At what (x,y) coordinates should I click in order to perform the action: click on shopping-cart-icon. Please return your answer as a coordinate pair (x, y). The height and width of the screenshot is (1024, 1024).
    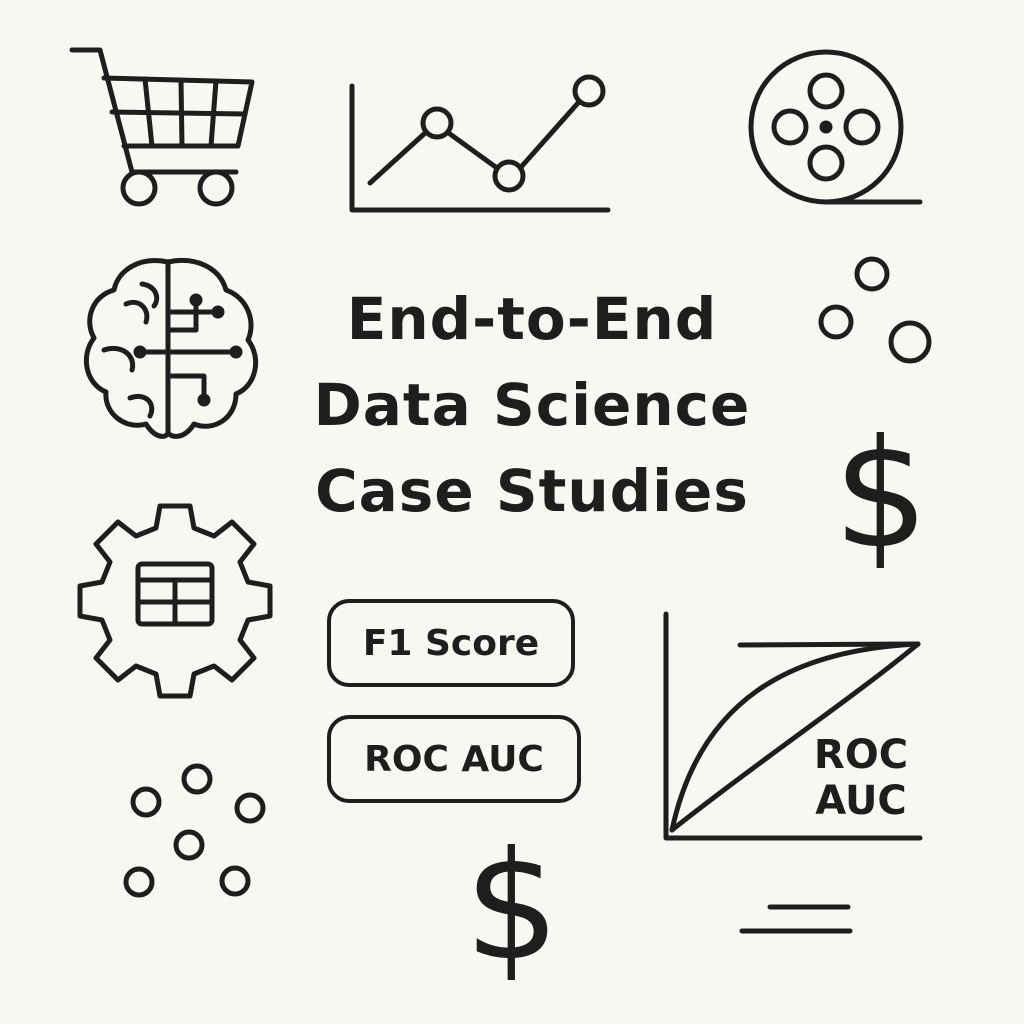
    Looking at the image, I should click on (162, 127).